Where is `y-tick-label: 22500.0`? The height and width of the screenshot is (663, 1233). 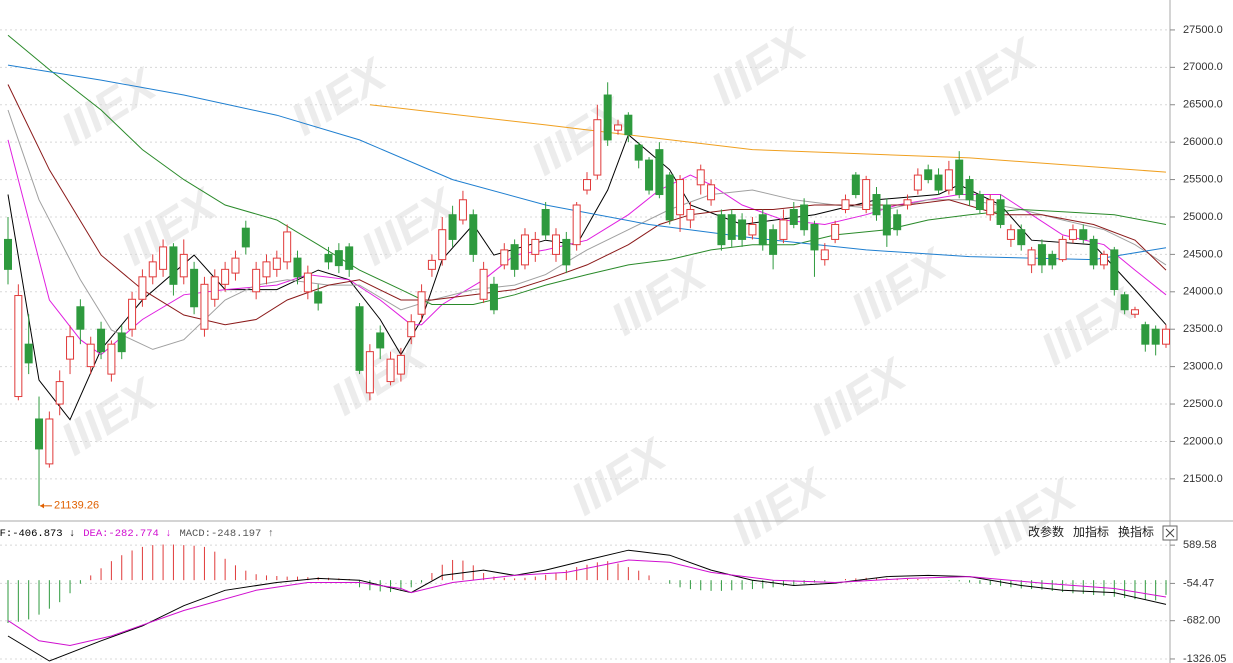 y-tick-label: 22500.0 is located at coordinates (1203, 404).